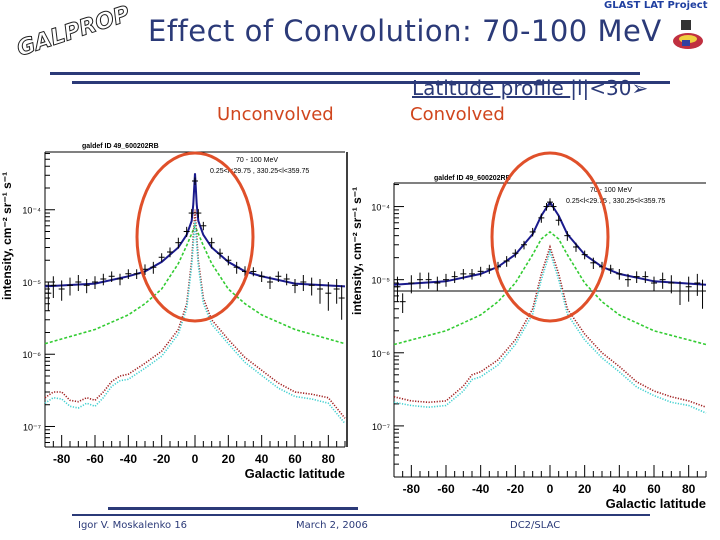 This screenshot has width=720, height=540. What do you see at coordinates (133, 525) in the screenshot?
I see `footer-author: Igor V. Moskalenko 16` at bounding box center [133, 525].